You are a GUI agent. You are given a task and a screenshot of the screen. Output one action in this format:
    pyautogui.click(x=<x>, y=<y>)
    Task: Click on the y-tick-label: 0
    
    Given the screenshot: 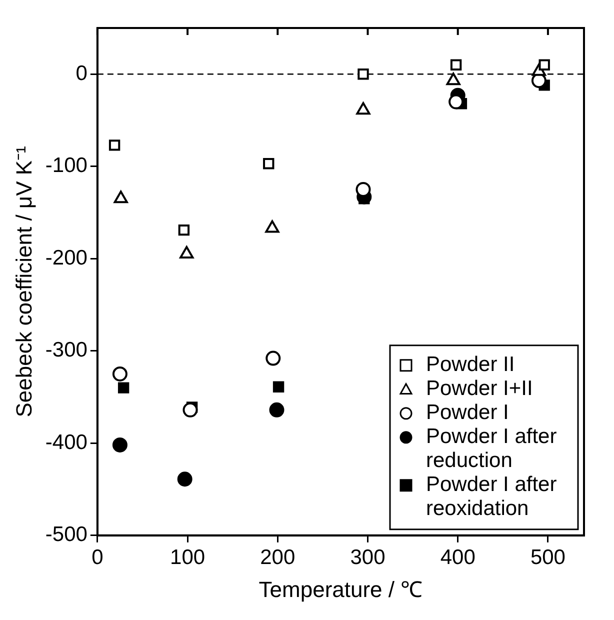 What is the action you would take?
    pyautogui.click(x=82, y=73)
    